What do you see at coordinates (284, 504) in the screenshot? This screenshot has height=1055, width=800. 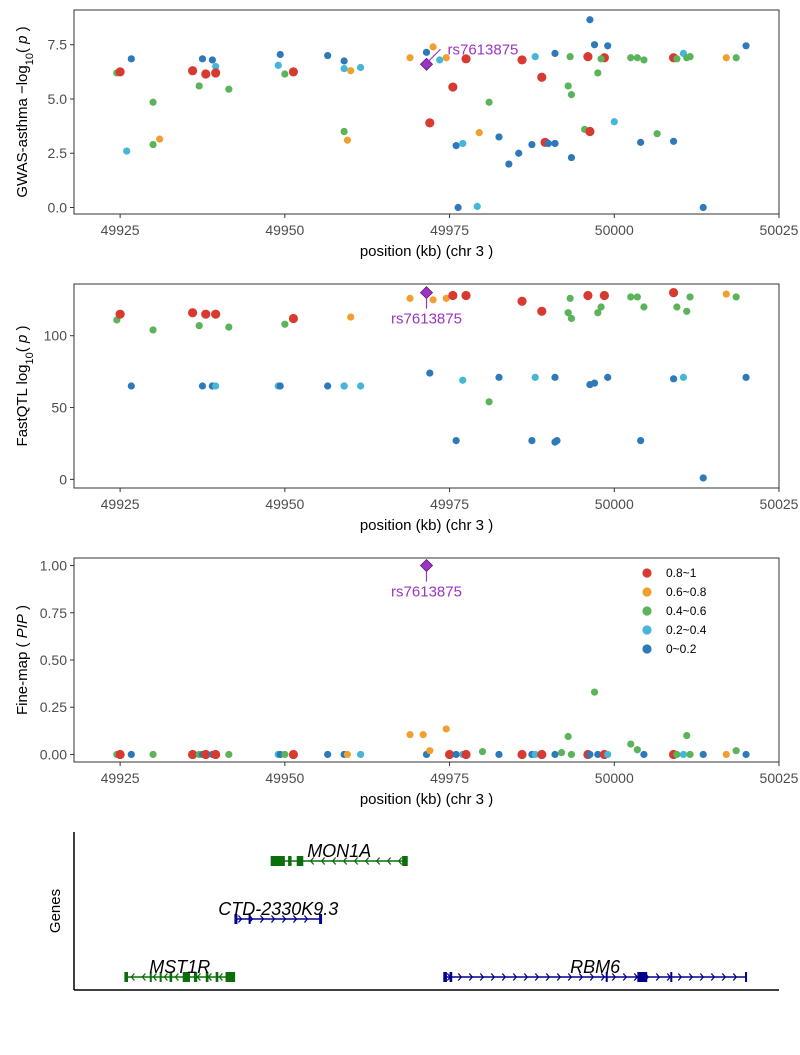 I see `x-tick-label: 49950` at bounding box center [284, 504].